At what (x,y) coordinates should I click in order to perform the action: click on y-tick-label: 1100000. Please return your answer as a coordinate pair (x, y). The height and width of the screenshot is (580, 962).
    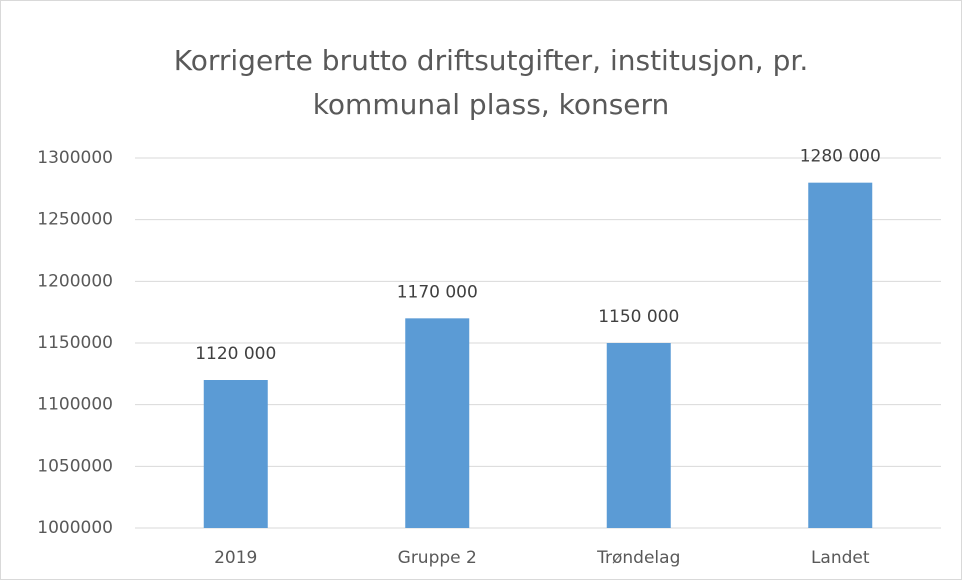
    Looking at the image, I should click on (75, 405).